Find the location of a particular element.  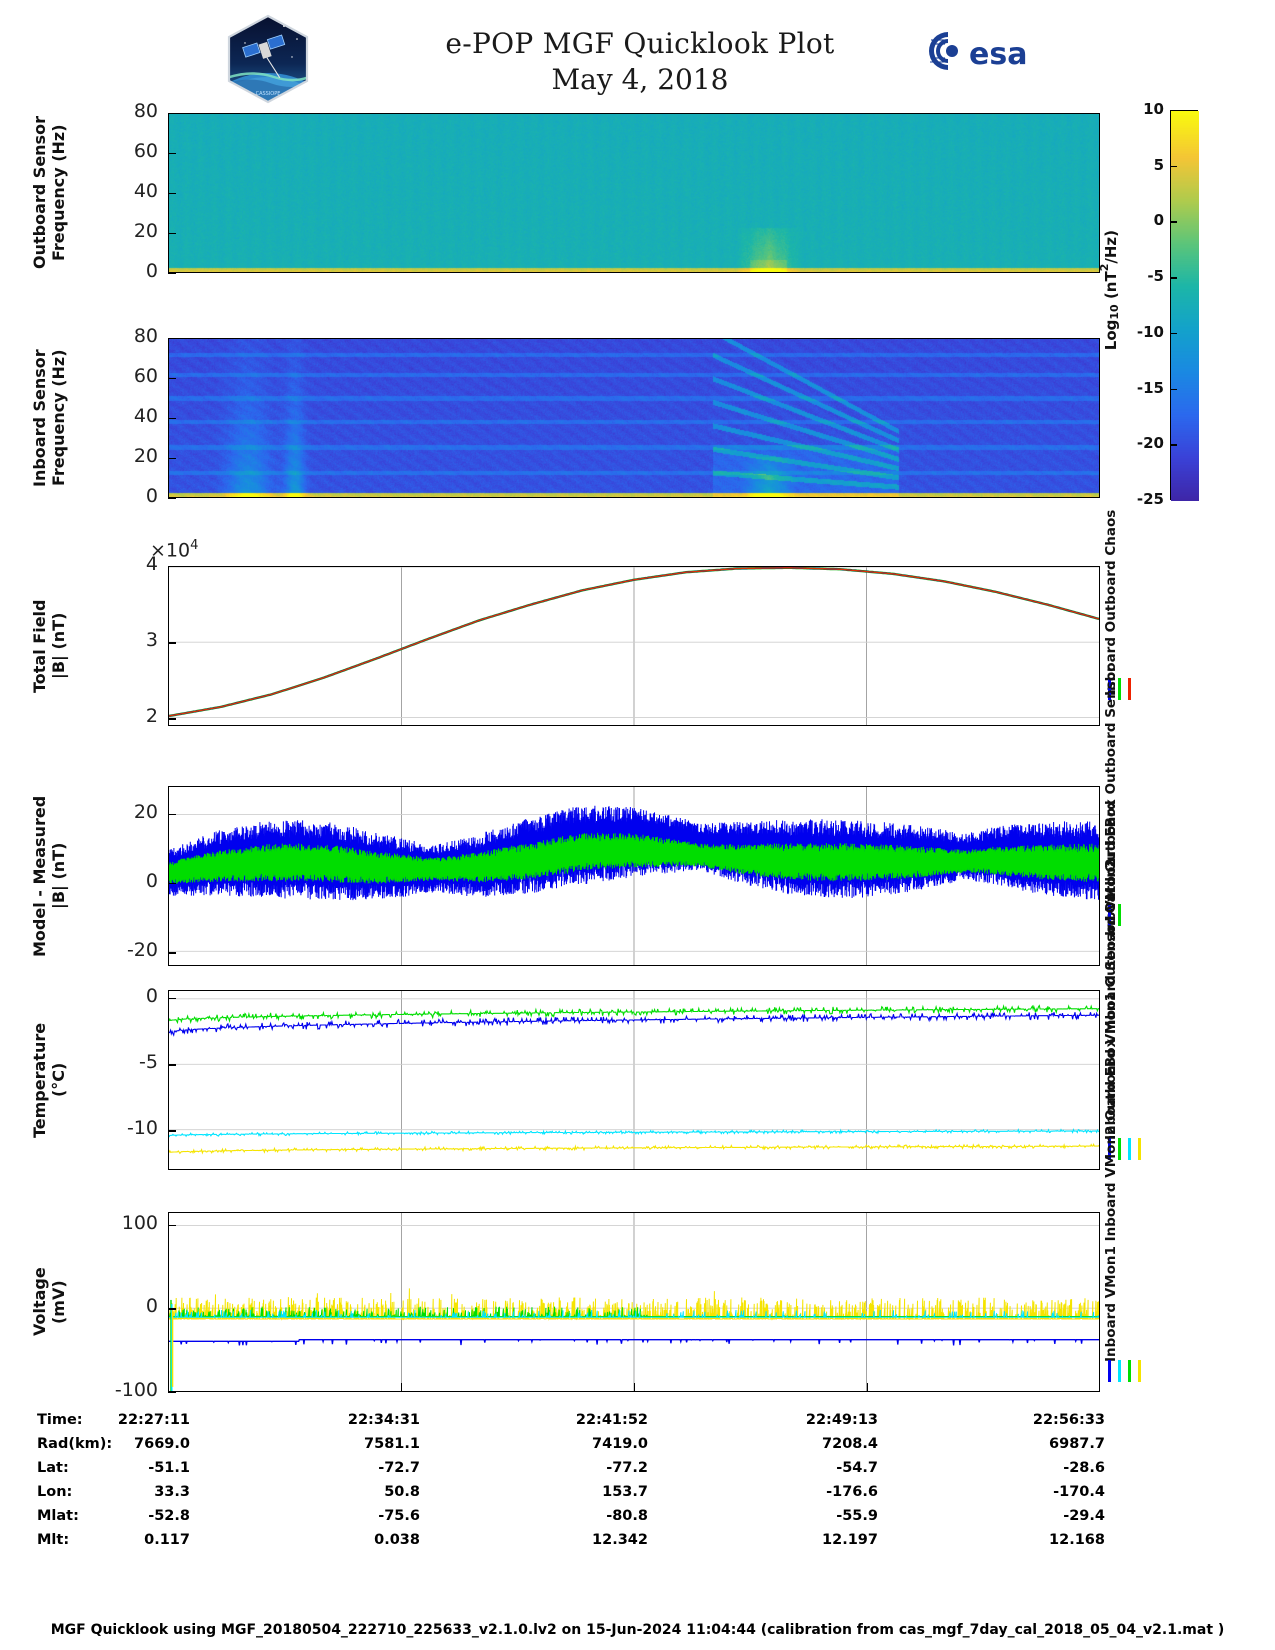

legend-swatches-voltage is located at coordinates (1124, 1371).